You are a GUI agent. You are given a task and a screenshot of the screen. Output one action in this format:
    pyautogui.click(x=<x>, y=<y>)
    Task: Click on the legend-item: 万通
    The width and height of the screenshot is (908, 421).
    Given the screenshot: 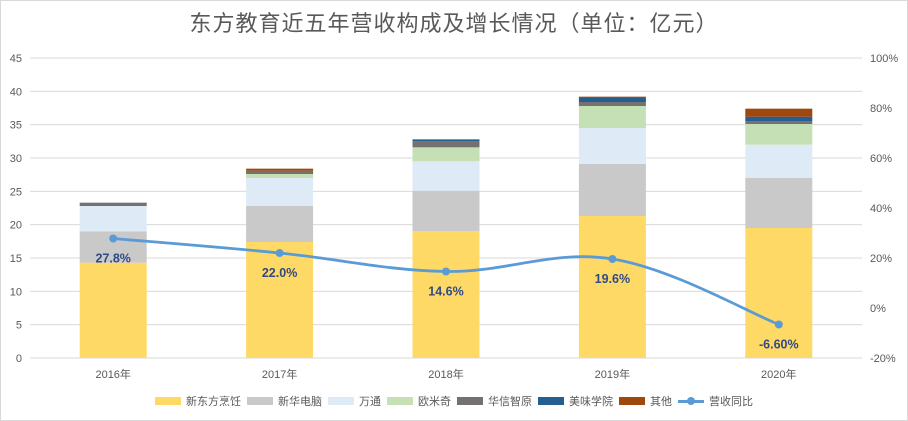 What is the action you would take?
    pyautogui.click(x=354, y=401)
    